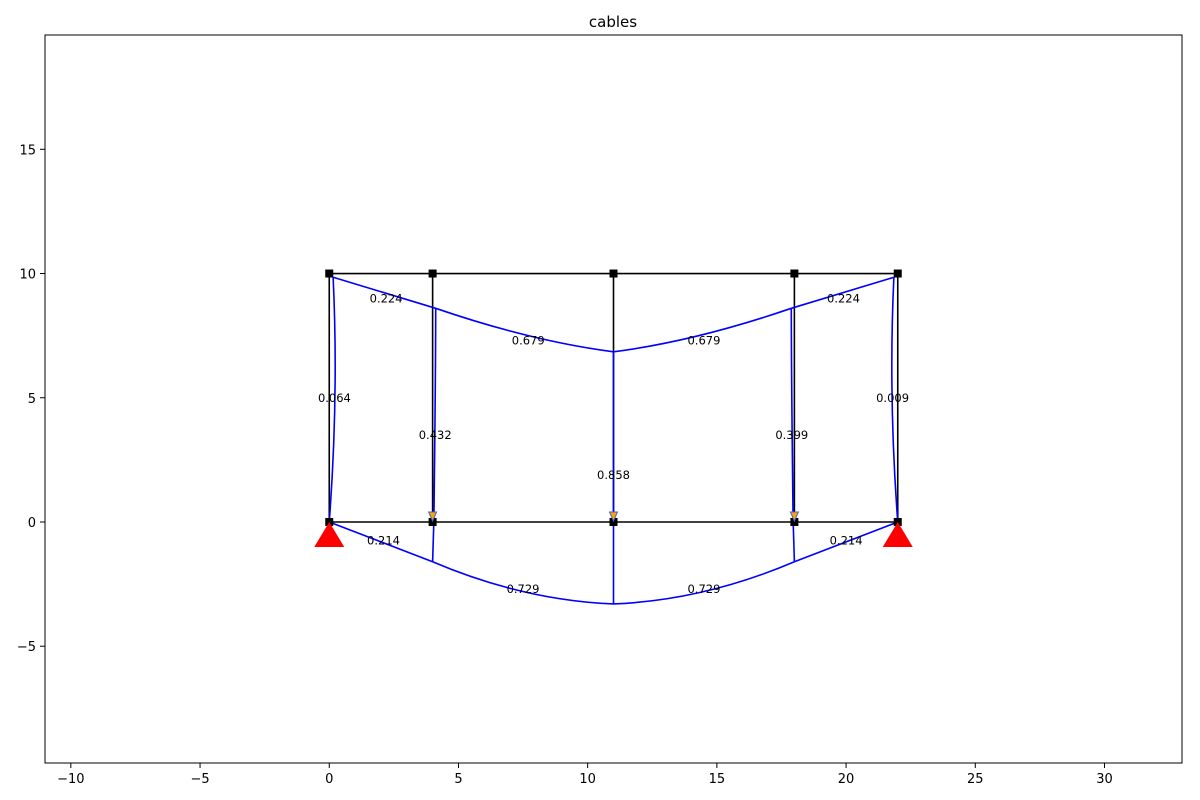 This screenshot has width=1200, height=800. I want to click on x-tick-label-2: 0, so click(329, 779).